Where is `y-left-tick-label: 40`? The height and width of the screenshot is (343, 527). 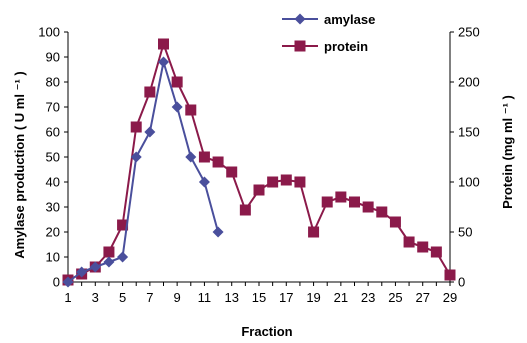 y-left-tick-label: 40 is located at coordinates (53, 182).